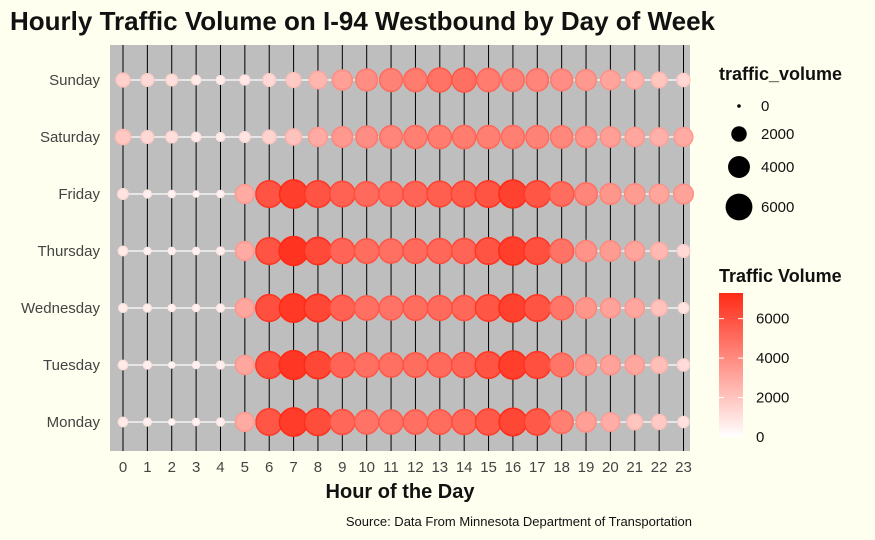 The height and width of the screenshot is (540, 875). I want to click on x-tick-5: 5, so click(245, 467).